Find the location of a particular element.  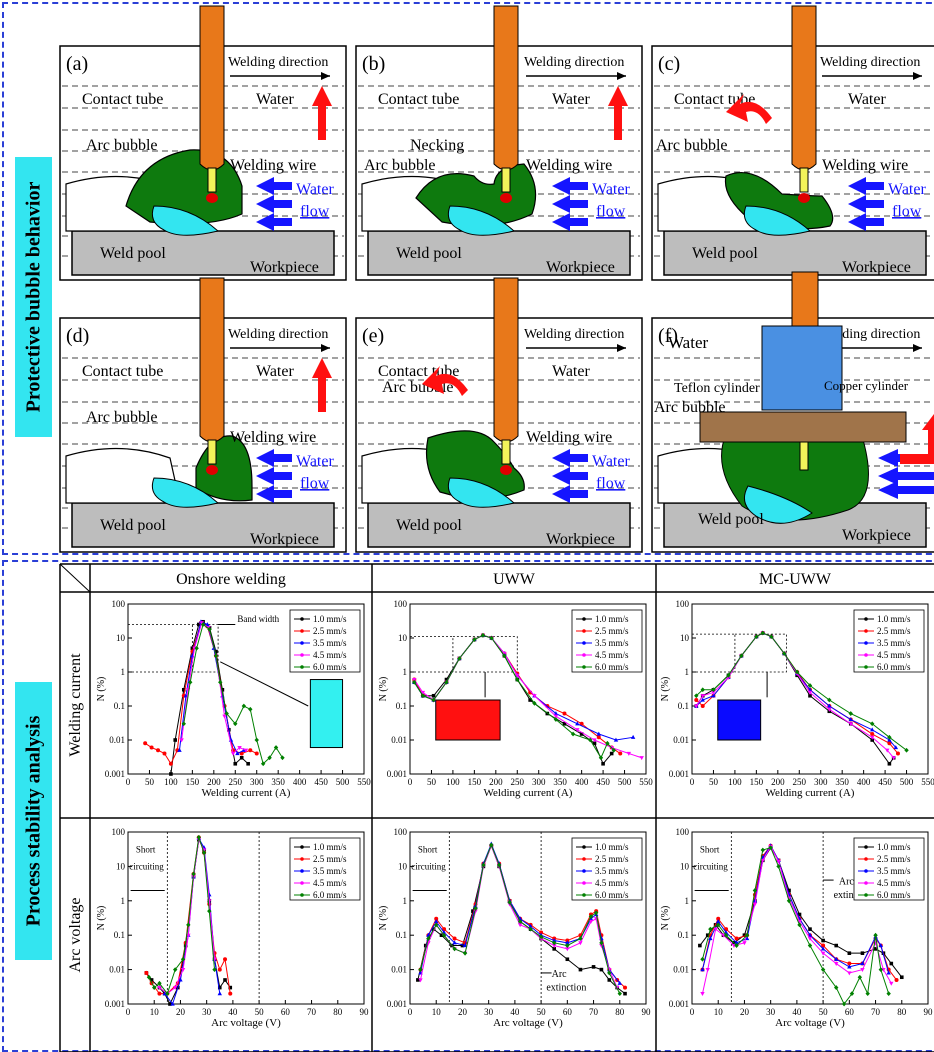

water-flow-arrow is located at coordinates (274, 204).